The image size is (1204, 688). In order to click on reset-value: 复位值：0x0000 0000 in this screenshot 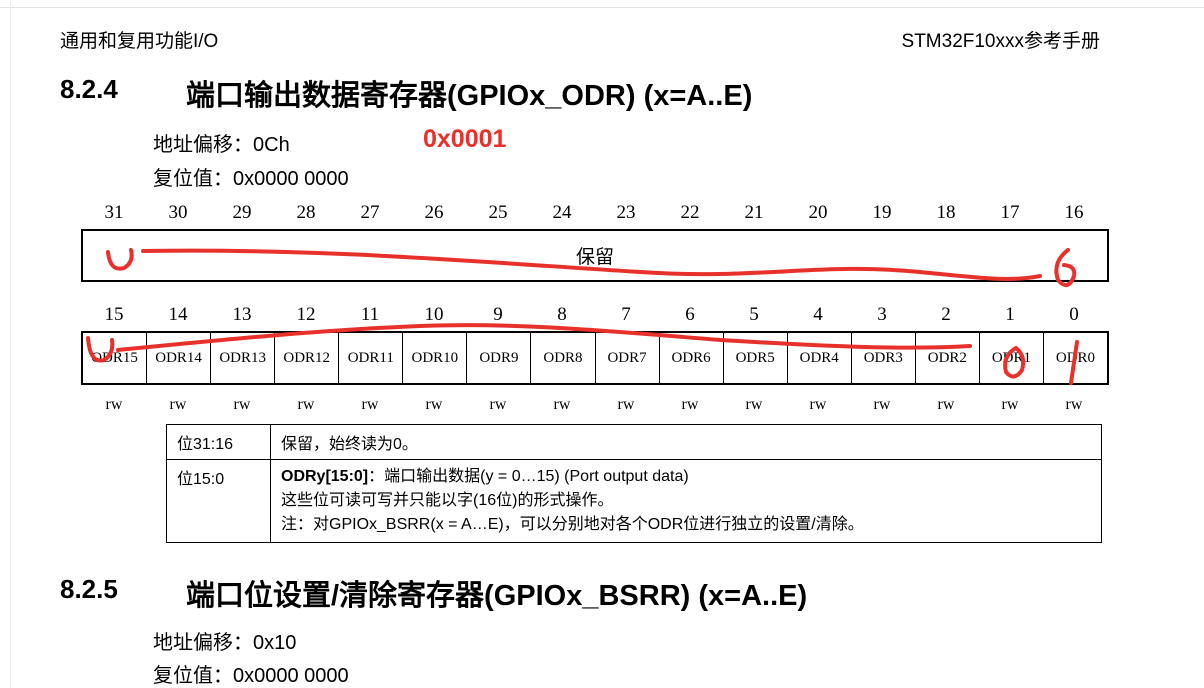, I will do `click(251, 179)`.